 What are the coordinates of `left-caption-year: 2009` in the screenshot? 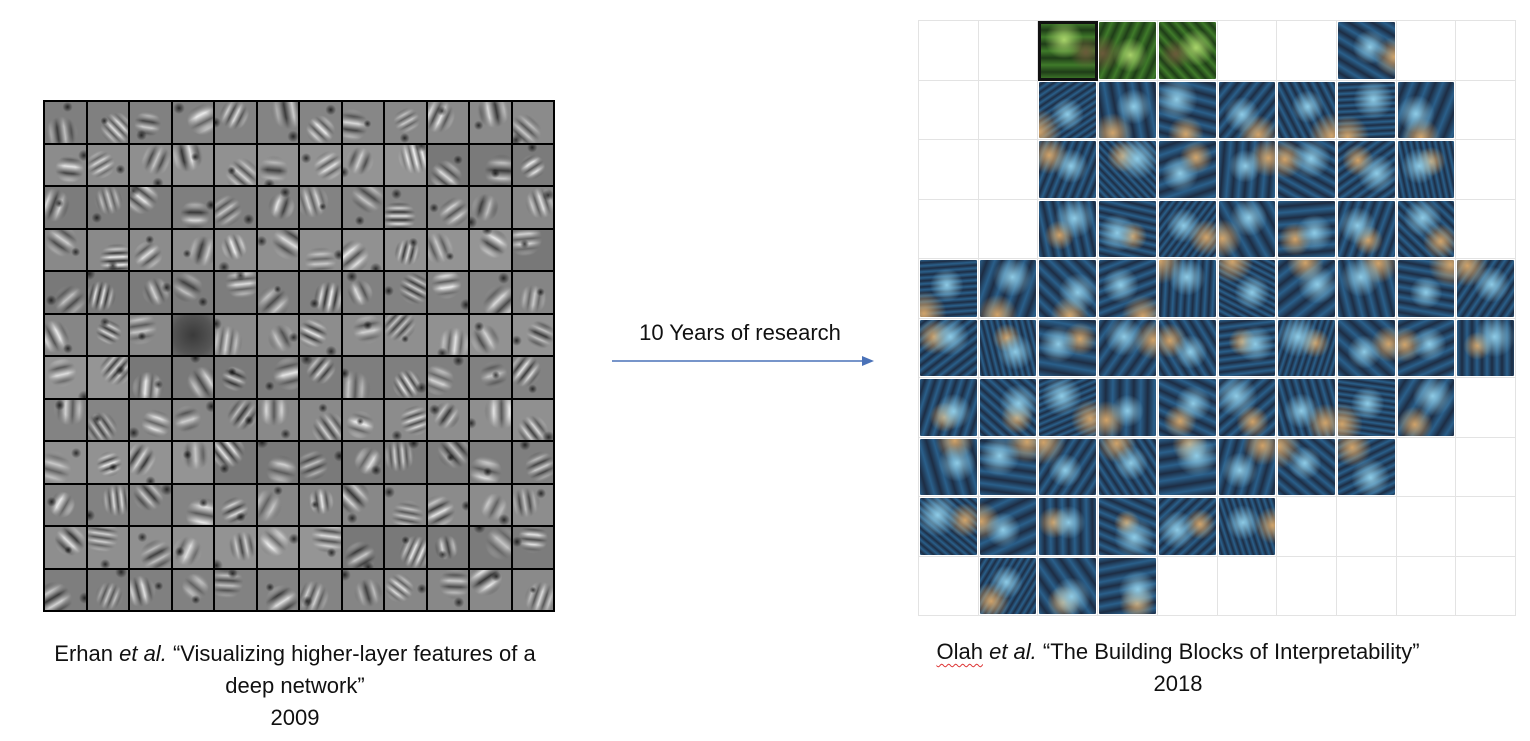 It's located at (295, 717).